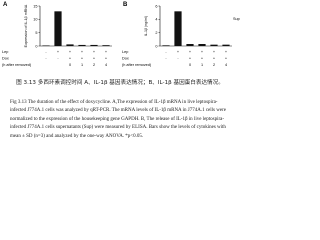 This screenshot has width=320, height=240. What do you see at coordinates (156, 33) in the screenshot?
I see `y-tick-label: 2` at bounding box center [156, 33].